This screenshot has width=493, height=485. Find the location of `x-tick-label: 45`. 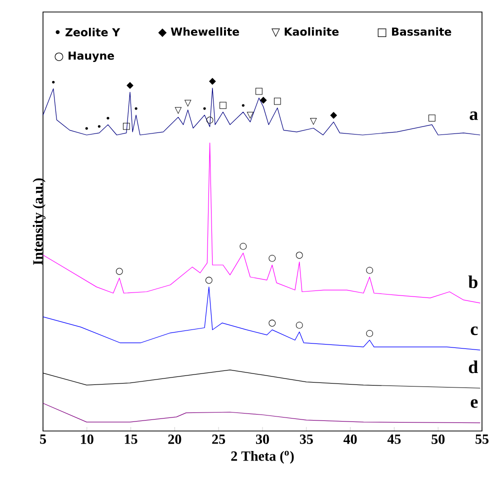

x-tick-label: 45 is located at coordinates (394, 439).